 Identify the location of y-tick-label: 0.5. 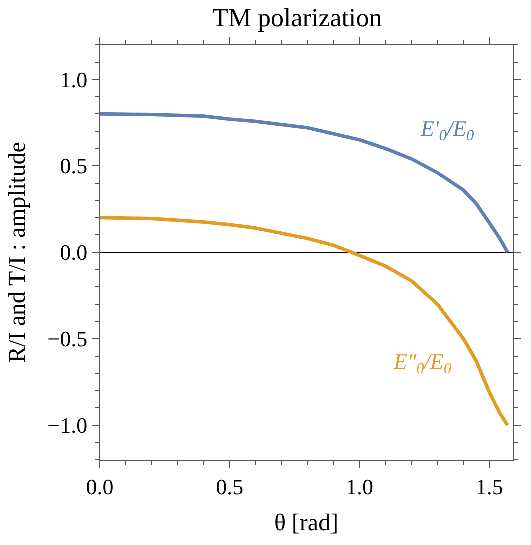
(74, 166).